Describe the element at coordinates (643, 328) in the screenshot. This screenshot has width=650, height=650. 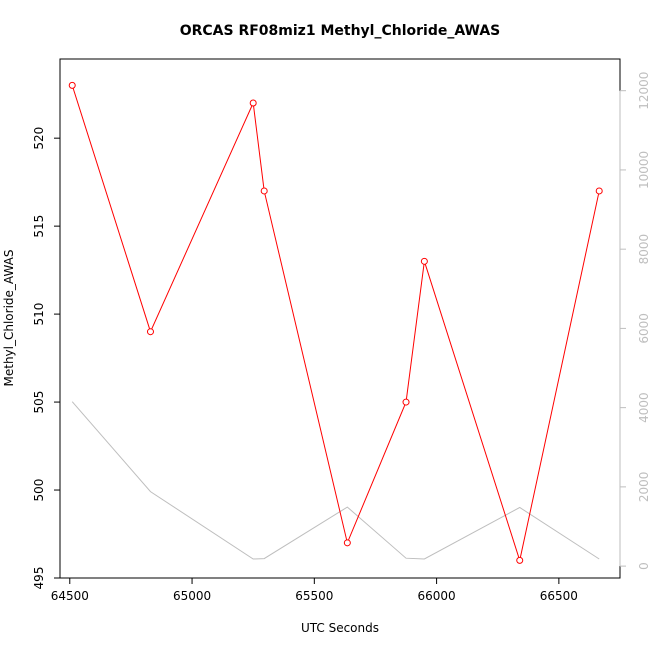
I see `y2-tick-label: 6000` at that location.